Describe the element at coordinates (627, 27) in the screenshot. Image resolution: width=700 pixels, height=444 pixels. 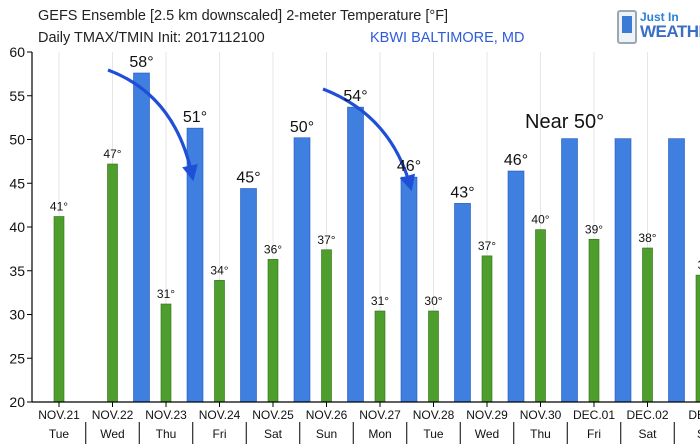
I see `phone-icon` at that location.